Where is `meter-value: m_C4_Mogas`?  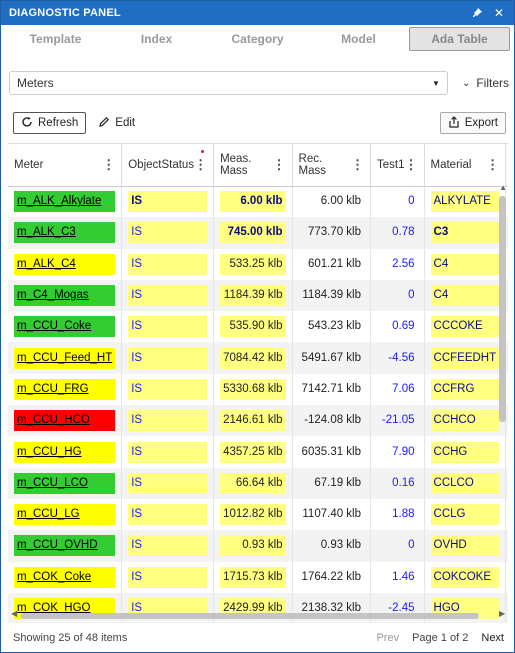
meter-value: m_C4_Mogas is located at coordinates (65, 296).